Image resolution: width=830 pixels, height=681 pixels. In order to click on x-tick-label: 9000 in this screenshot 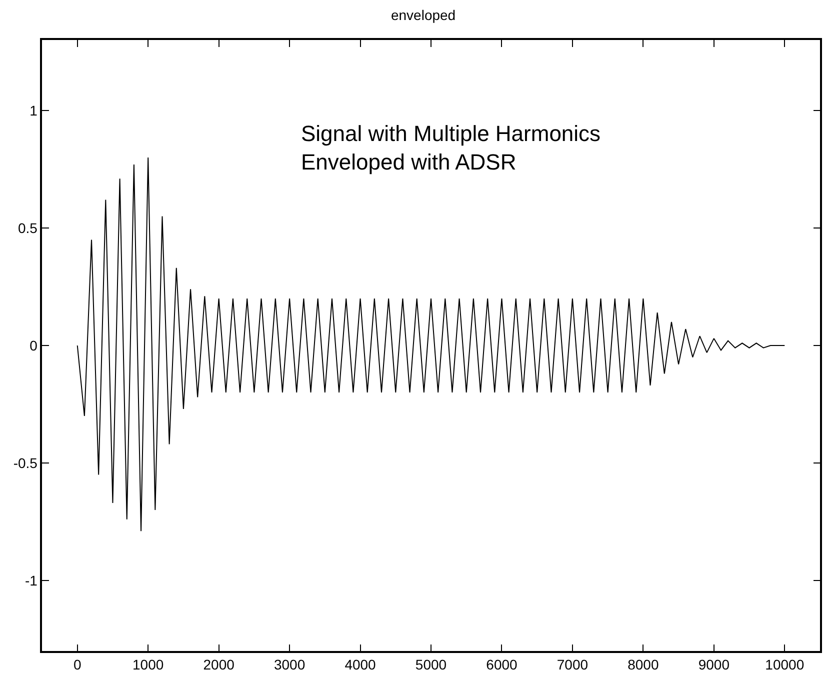, I will do `click(714, 664)`.